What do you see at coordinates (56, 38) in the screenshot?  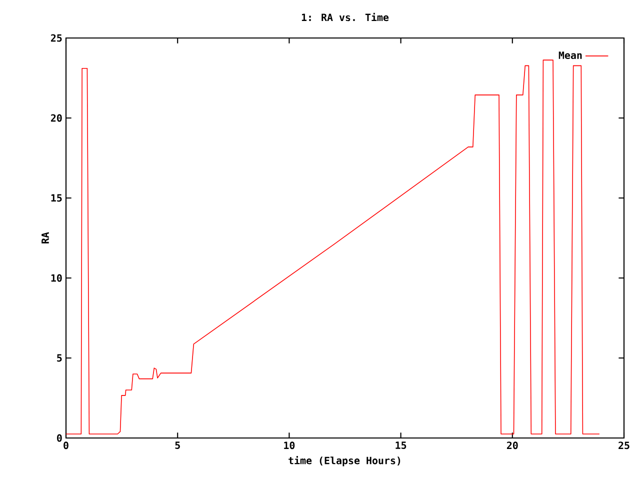 I see `y-tick-label: 25` at bounding box center [56, 38].